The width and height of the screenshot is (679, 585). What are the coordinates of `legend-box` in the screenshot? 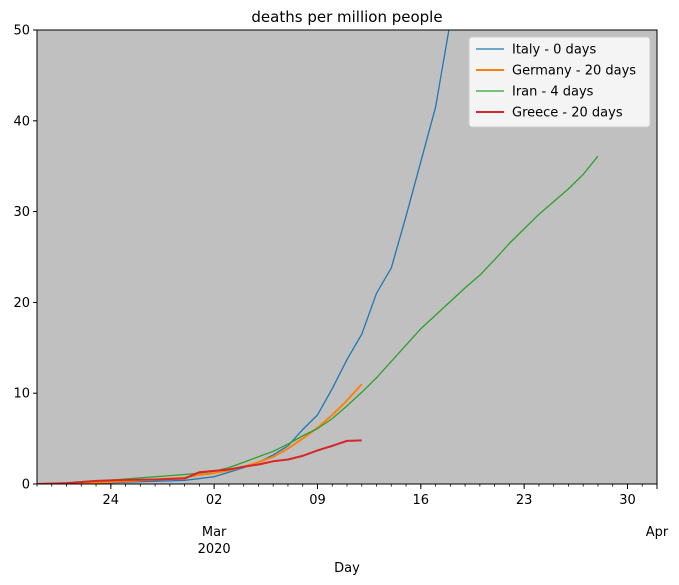 It's located at (559, 82).